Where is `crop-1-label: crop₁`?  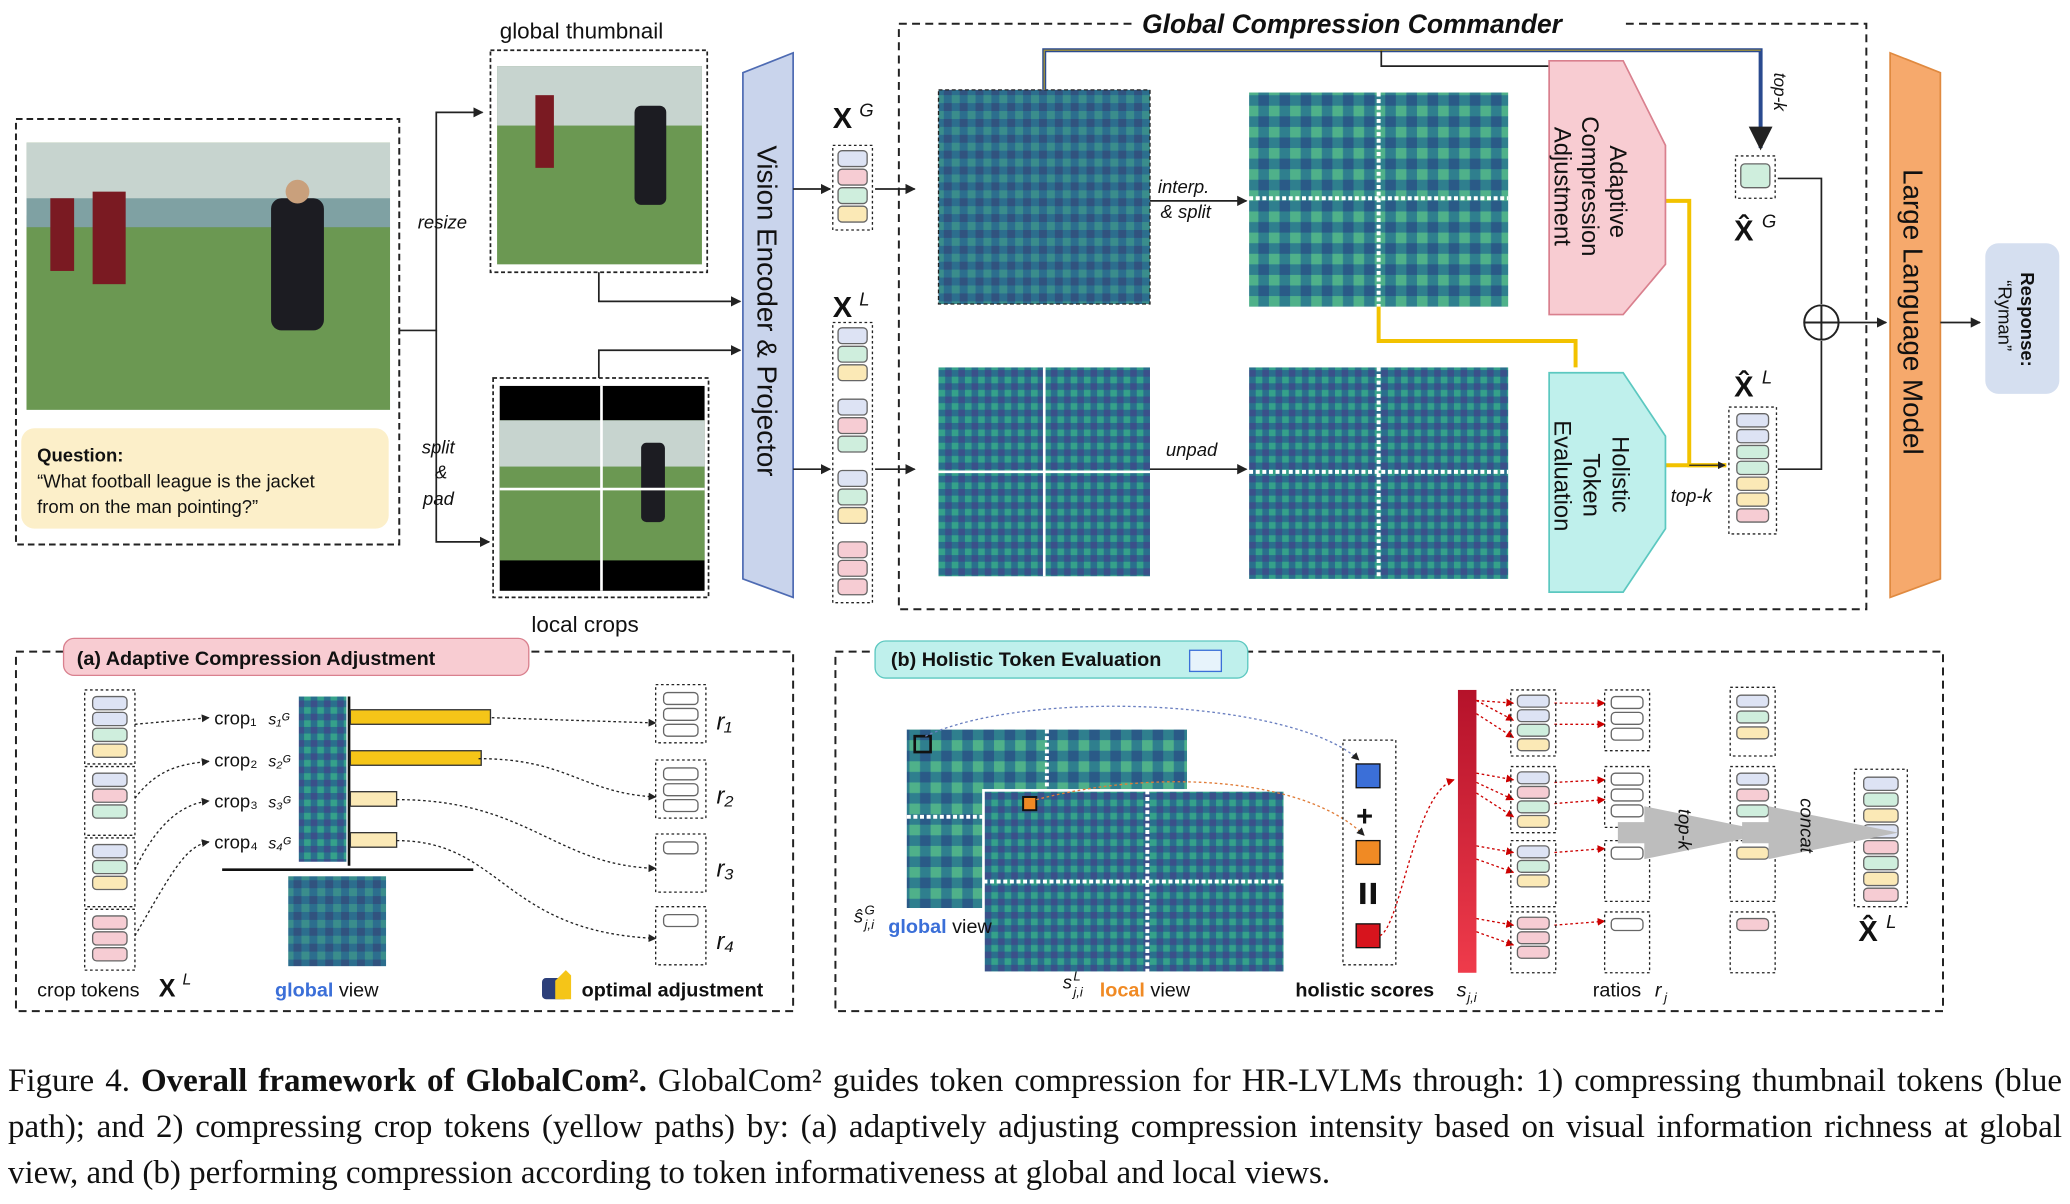
crop-1-label: crop₁ is located at coordinates (235, 717).